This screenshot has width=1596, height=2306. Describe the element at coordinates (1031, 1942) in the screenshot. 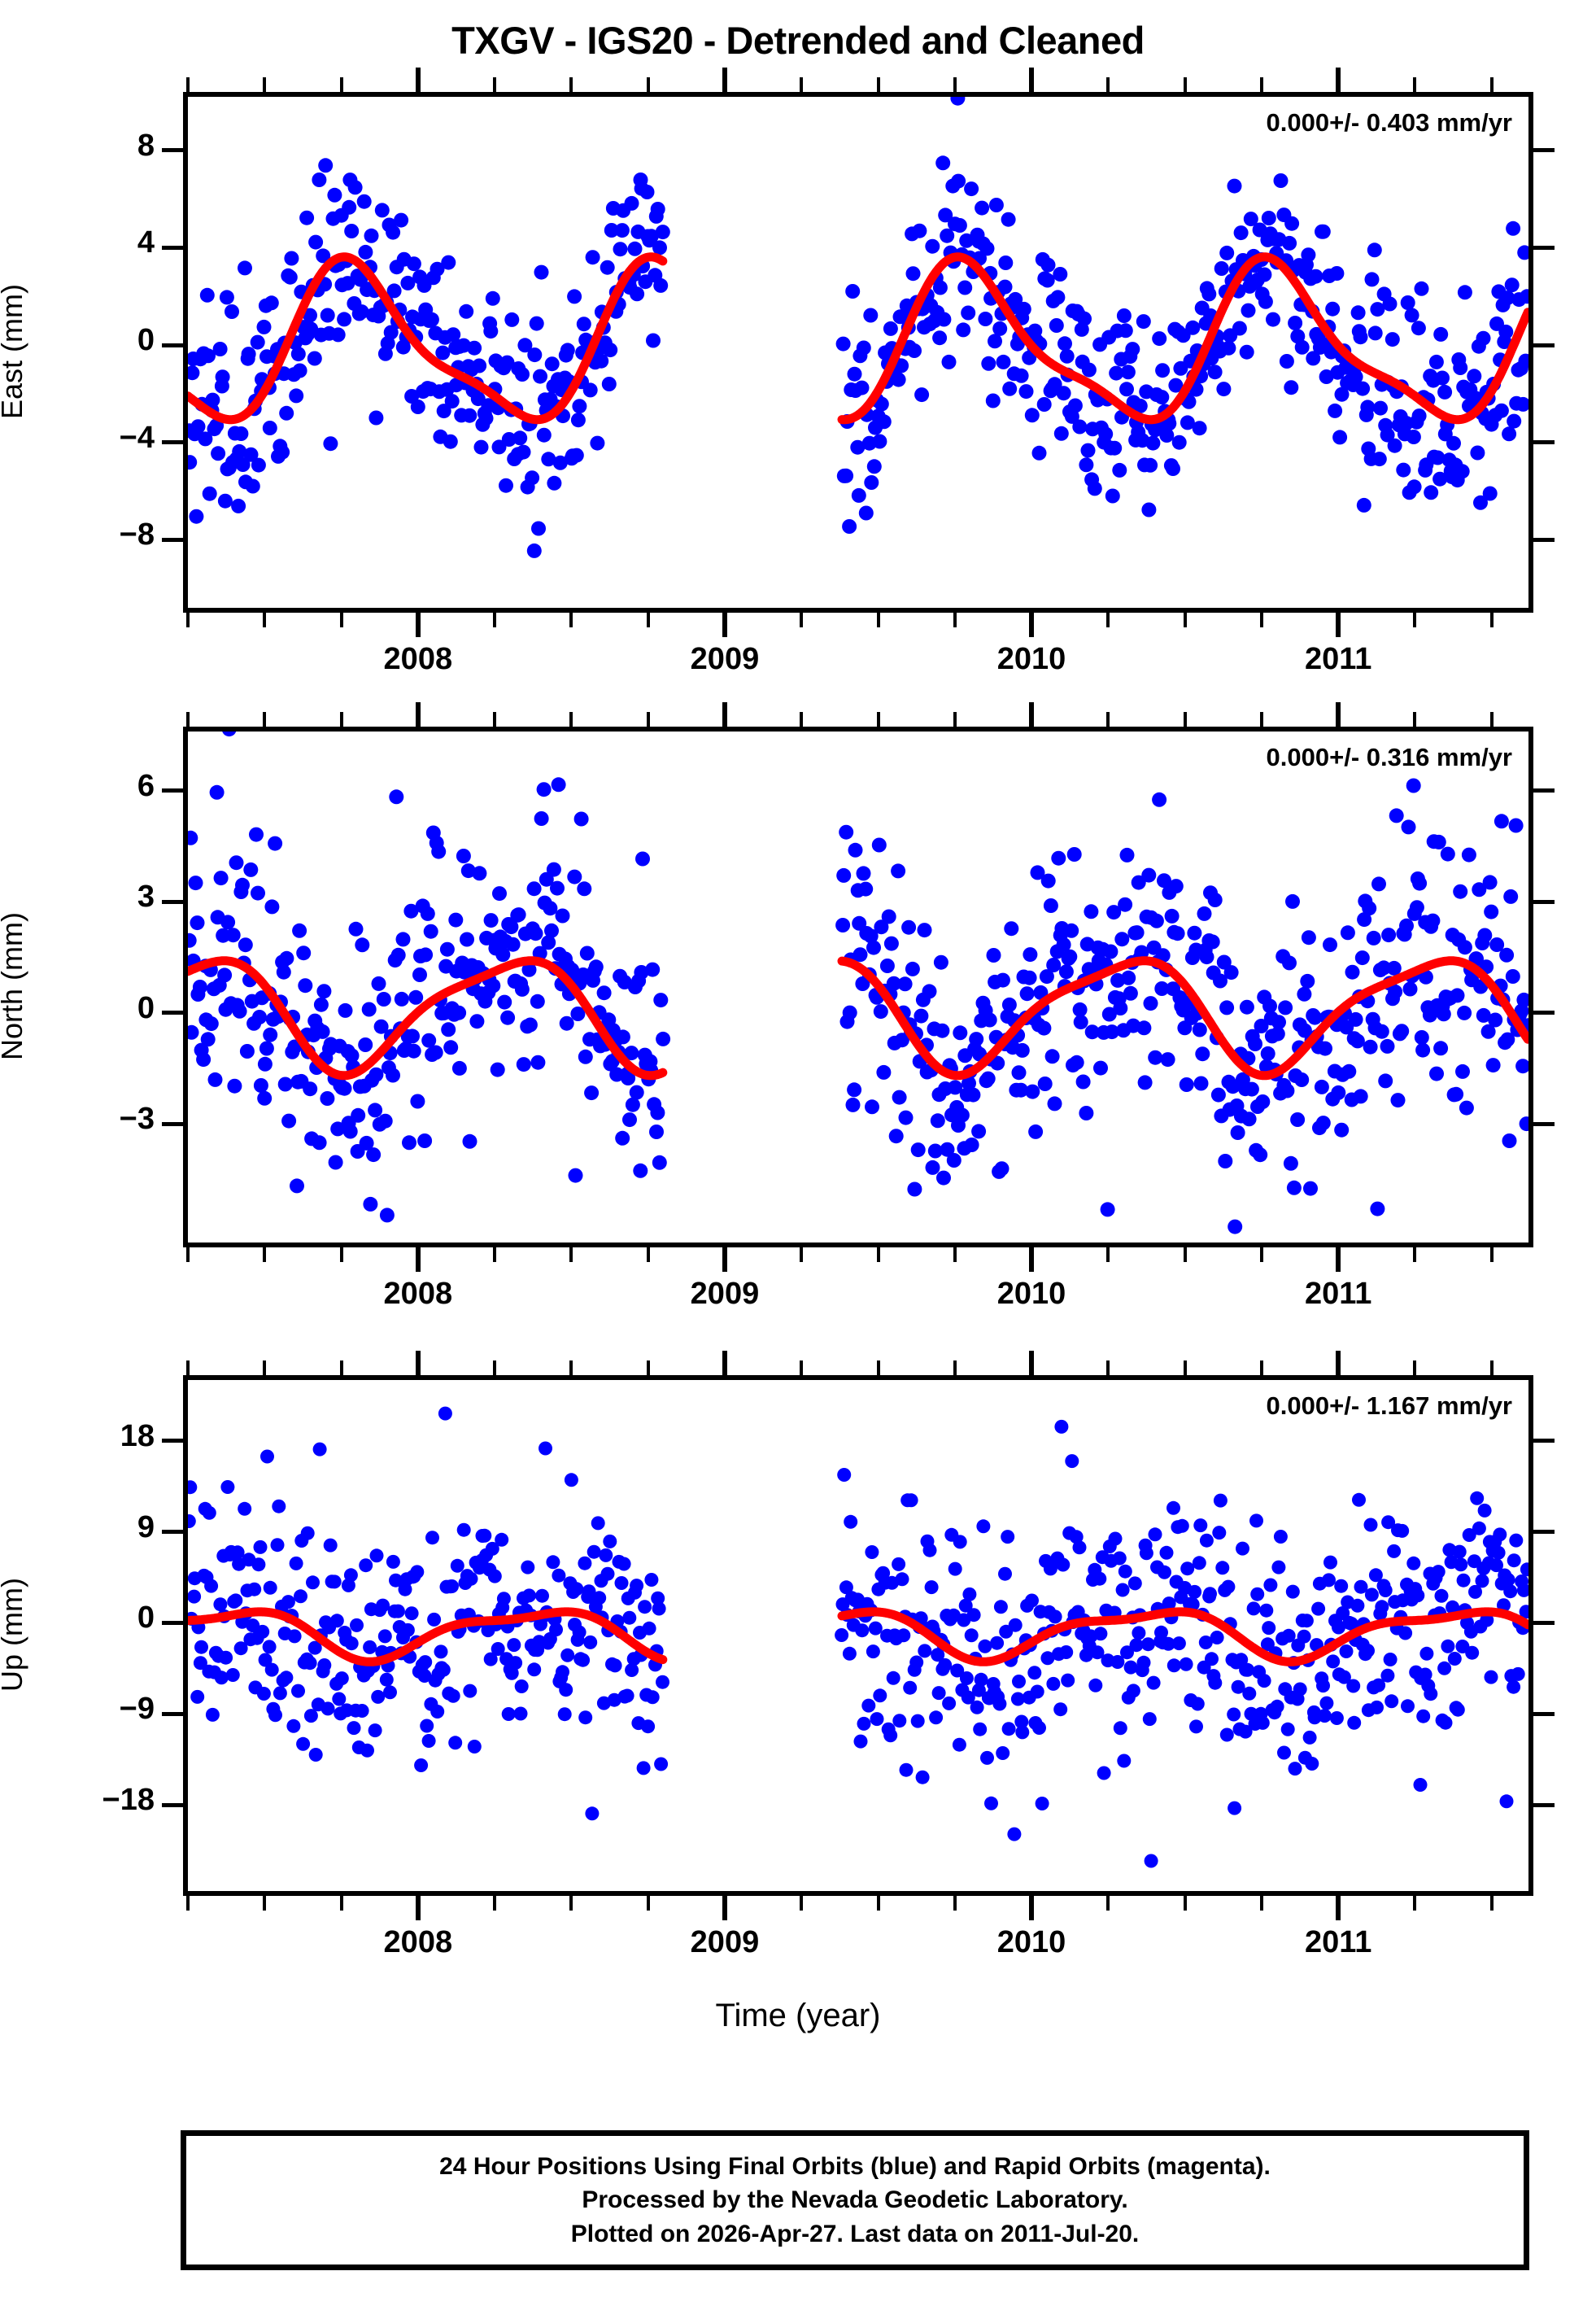

I see `xtick-label-up: 2010` at that location.